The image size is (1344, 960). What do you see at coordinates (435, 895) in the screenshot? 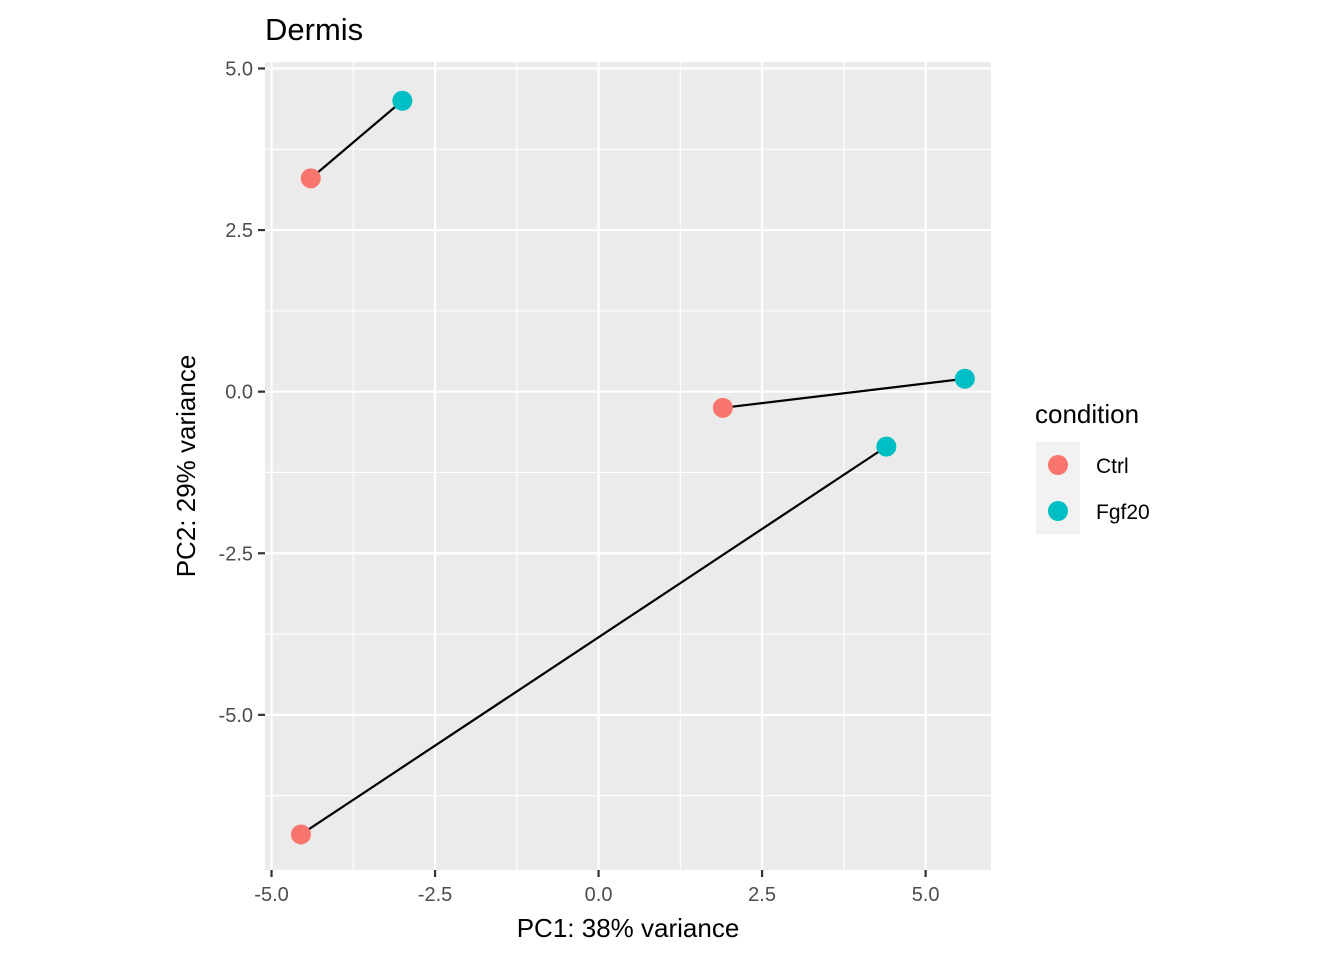
I see `x-tick-label: -2.5` at bounding box center [435, 895].